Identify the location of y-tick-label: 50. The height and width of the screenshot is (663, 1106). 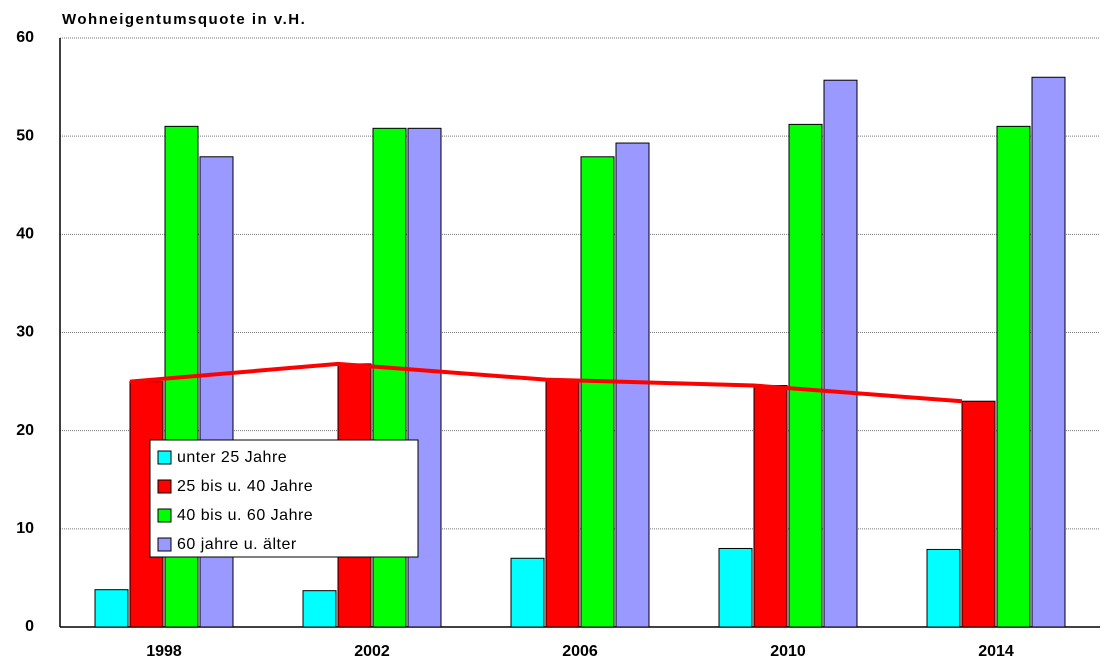
(25, 135).